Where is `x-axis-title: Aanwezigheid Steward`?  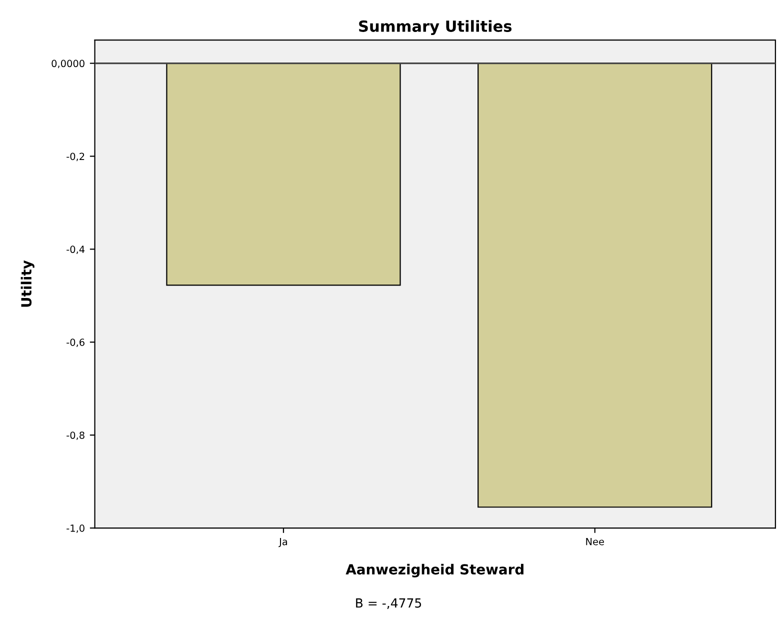 x-axis-title: Aanwezigheid Steward is located at coordinates (435, 571).